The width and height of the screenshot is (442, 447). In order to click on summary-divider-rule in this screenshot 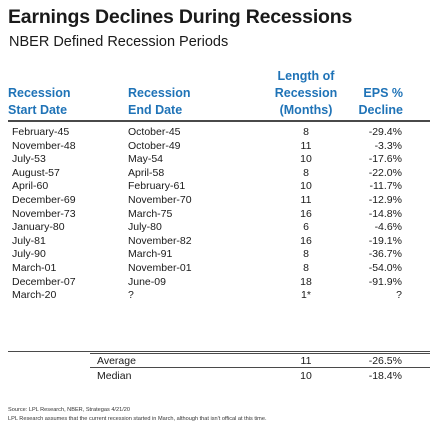, I will do `click(260, 367)`.